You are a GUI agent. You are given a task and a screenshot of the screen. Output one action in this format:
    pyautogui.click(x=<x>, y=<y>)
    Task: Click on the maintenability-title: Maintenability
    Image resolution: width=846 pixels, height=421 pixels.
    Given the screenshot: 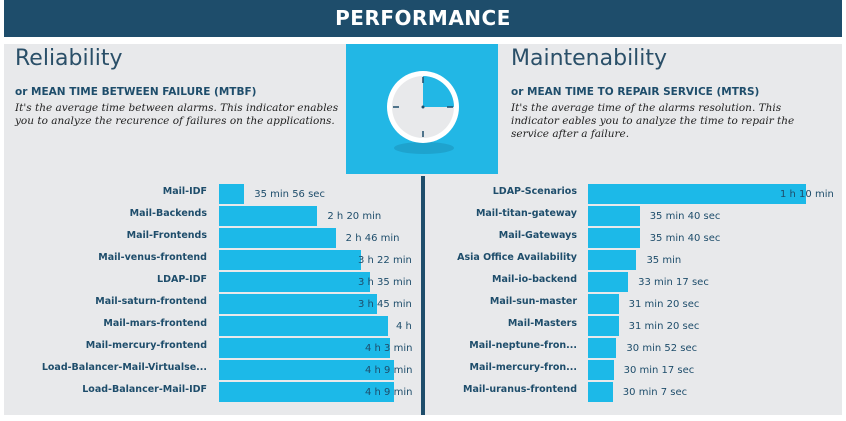 What is the action you would take?
    pyautogui.click(x=589, y=58)
    